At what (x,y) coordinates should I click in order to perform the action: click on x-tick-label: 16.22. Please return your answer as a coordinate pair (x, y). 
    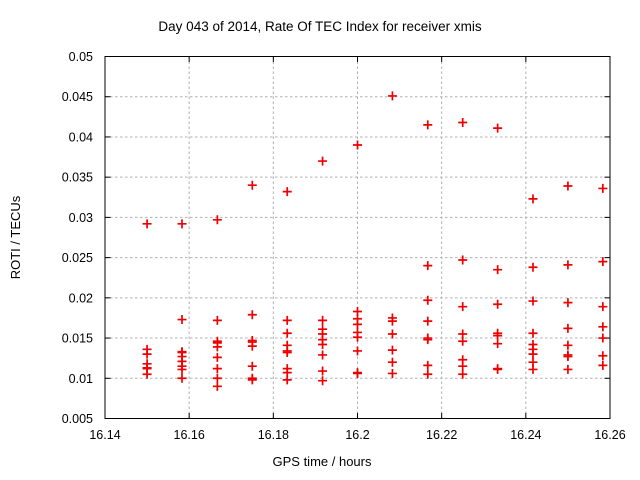
    Looking at the image, I should click on (441, 435).